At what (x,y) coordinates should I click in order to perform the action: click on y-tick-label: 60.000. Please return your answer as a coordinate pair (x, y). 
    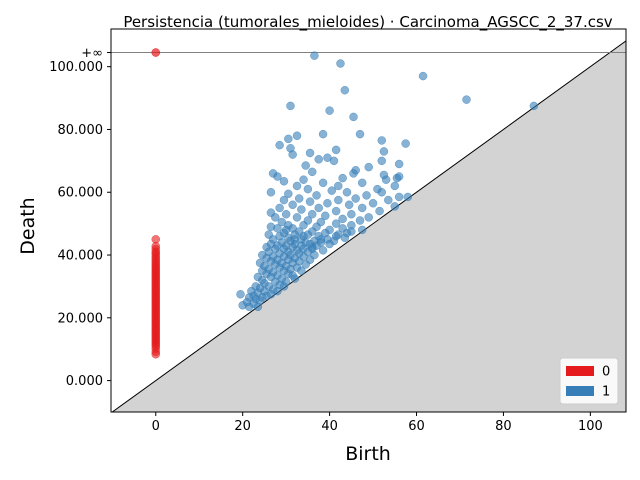
    Looking at the image, I should click on (81, 193).